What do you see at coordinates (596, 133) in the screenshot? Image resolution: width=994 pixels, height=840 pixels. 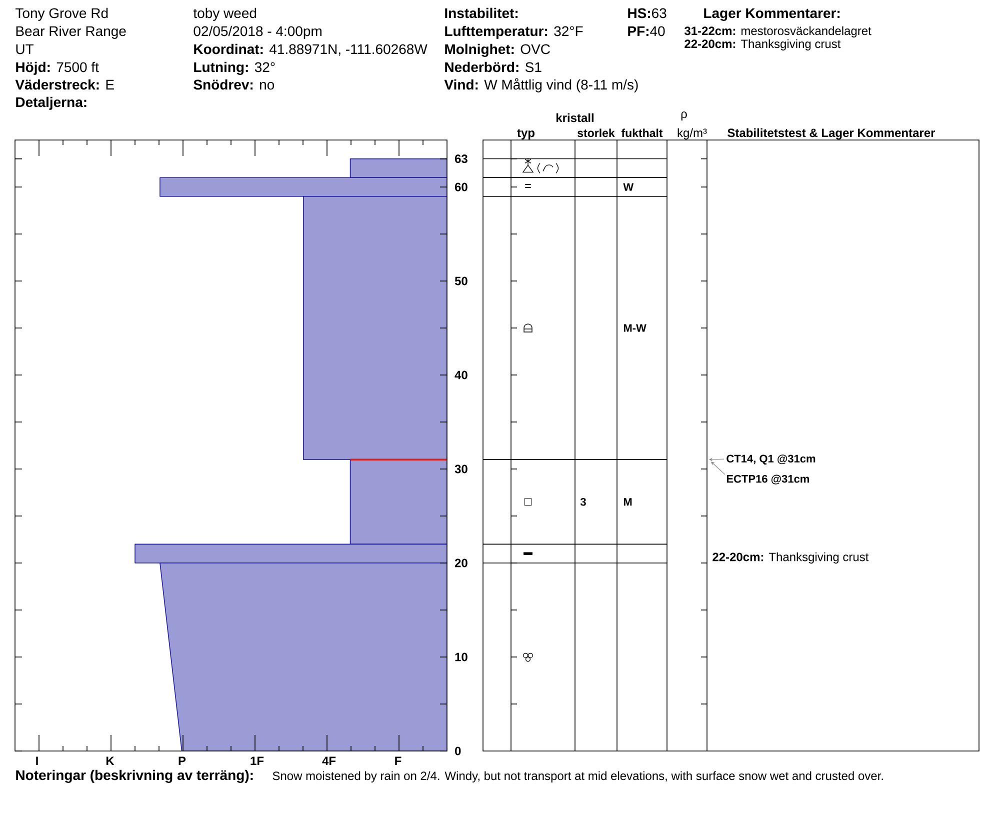 I see `text: storlek` at bounding box center [596, 133].